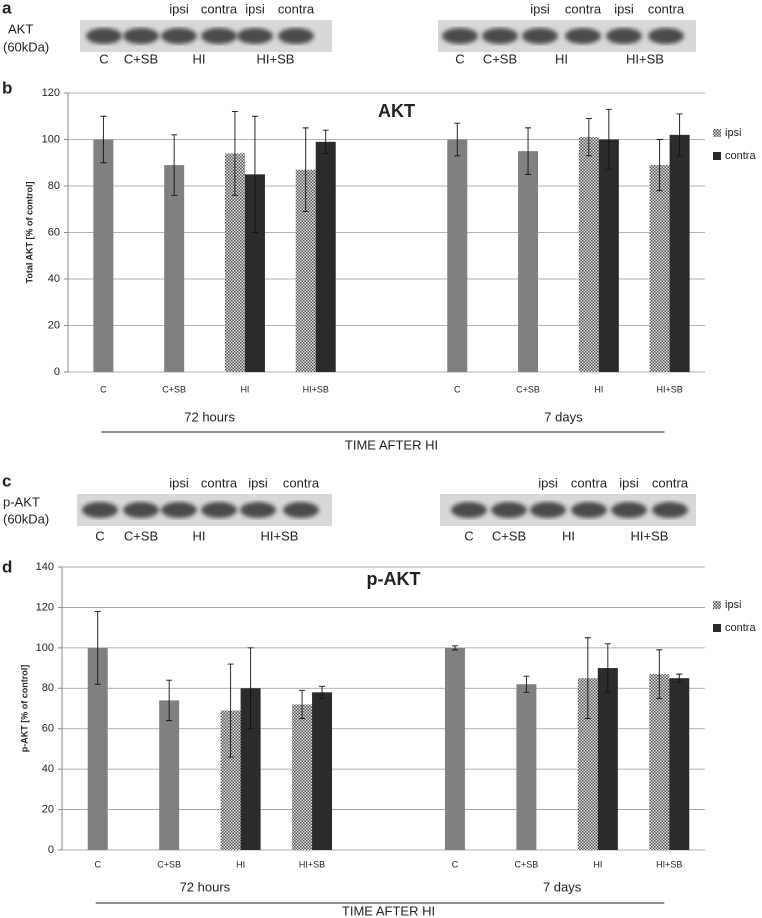  I want to click on y-tick-label: 40, so click(54, 279).